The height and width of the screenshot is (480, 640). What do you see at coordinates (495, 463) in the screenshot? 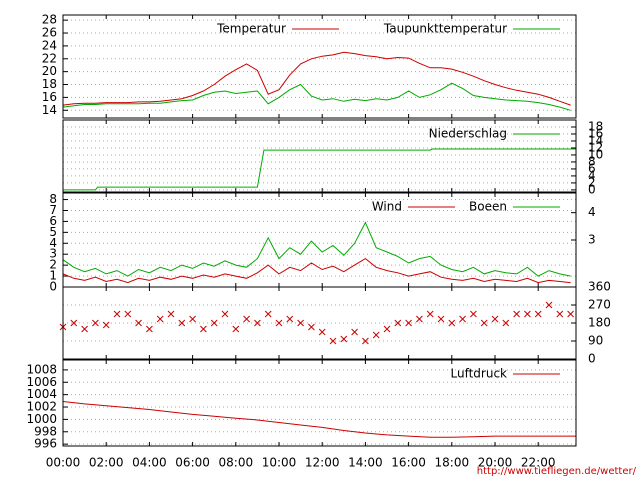
I see `x-tick-label: 20:00` at bounding box center [495, 463].